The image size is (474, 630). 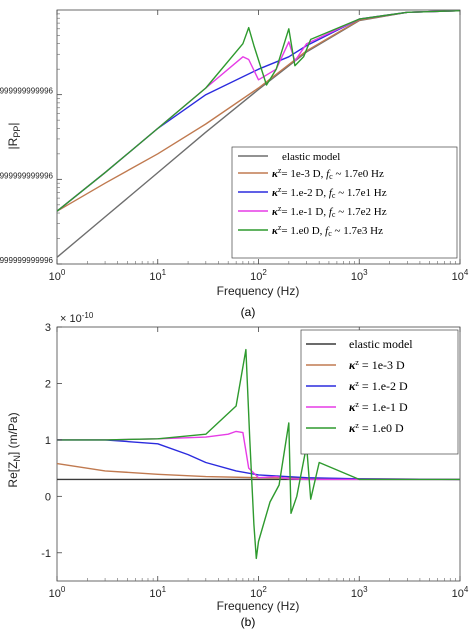 I want to click on legend-b-entry-1e-3: κz = 1e-3 D, so click(x=355, y=365).